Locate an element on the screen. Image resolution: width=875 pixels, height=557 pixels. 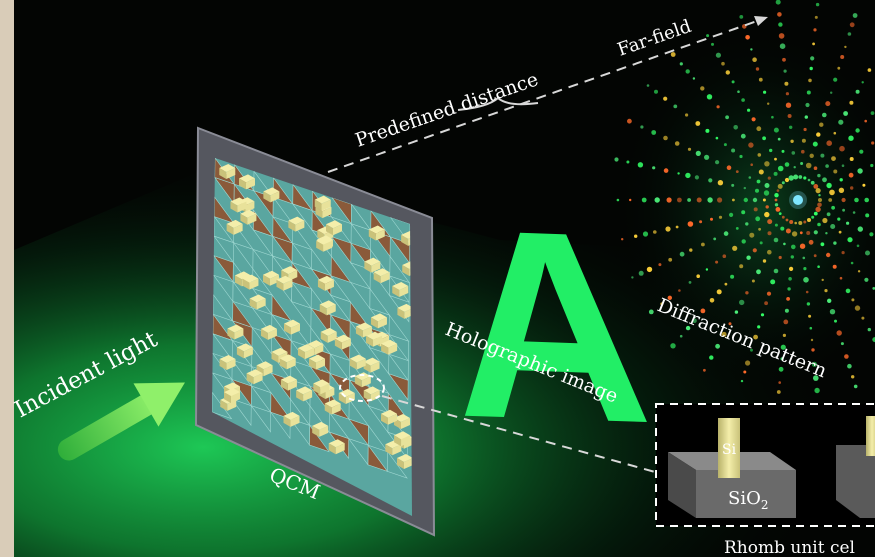
si-pillar-second is located at coordinates (870, 436).